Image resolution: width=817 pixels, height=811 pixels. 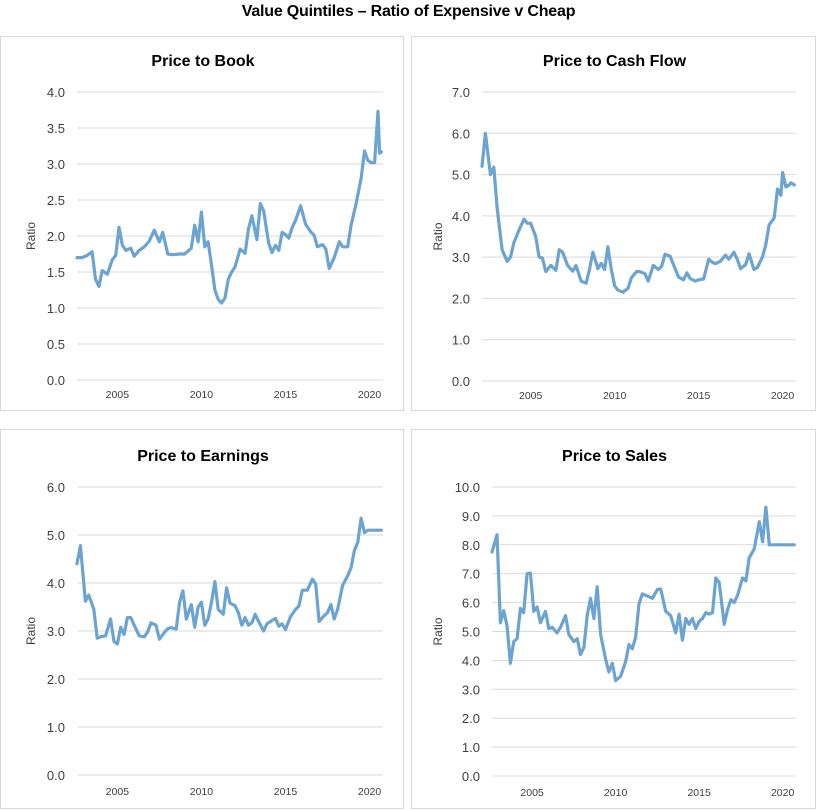 I want to click on chart-title: Price to Sales, so click(x=614, y=456).